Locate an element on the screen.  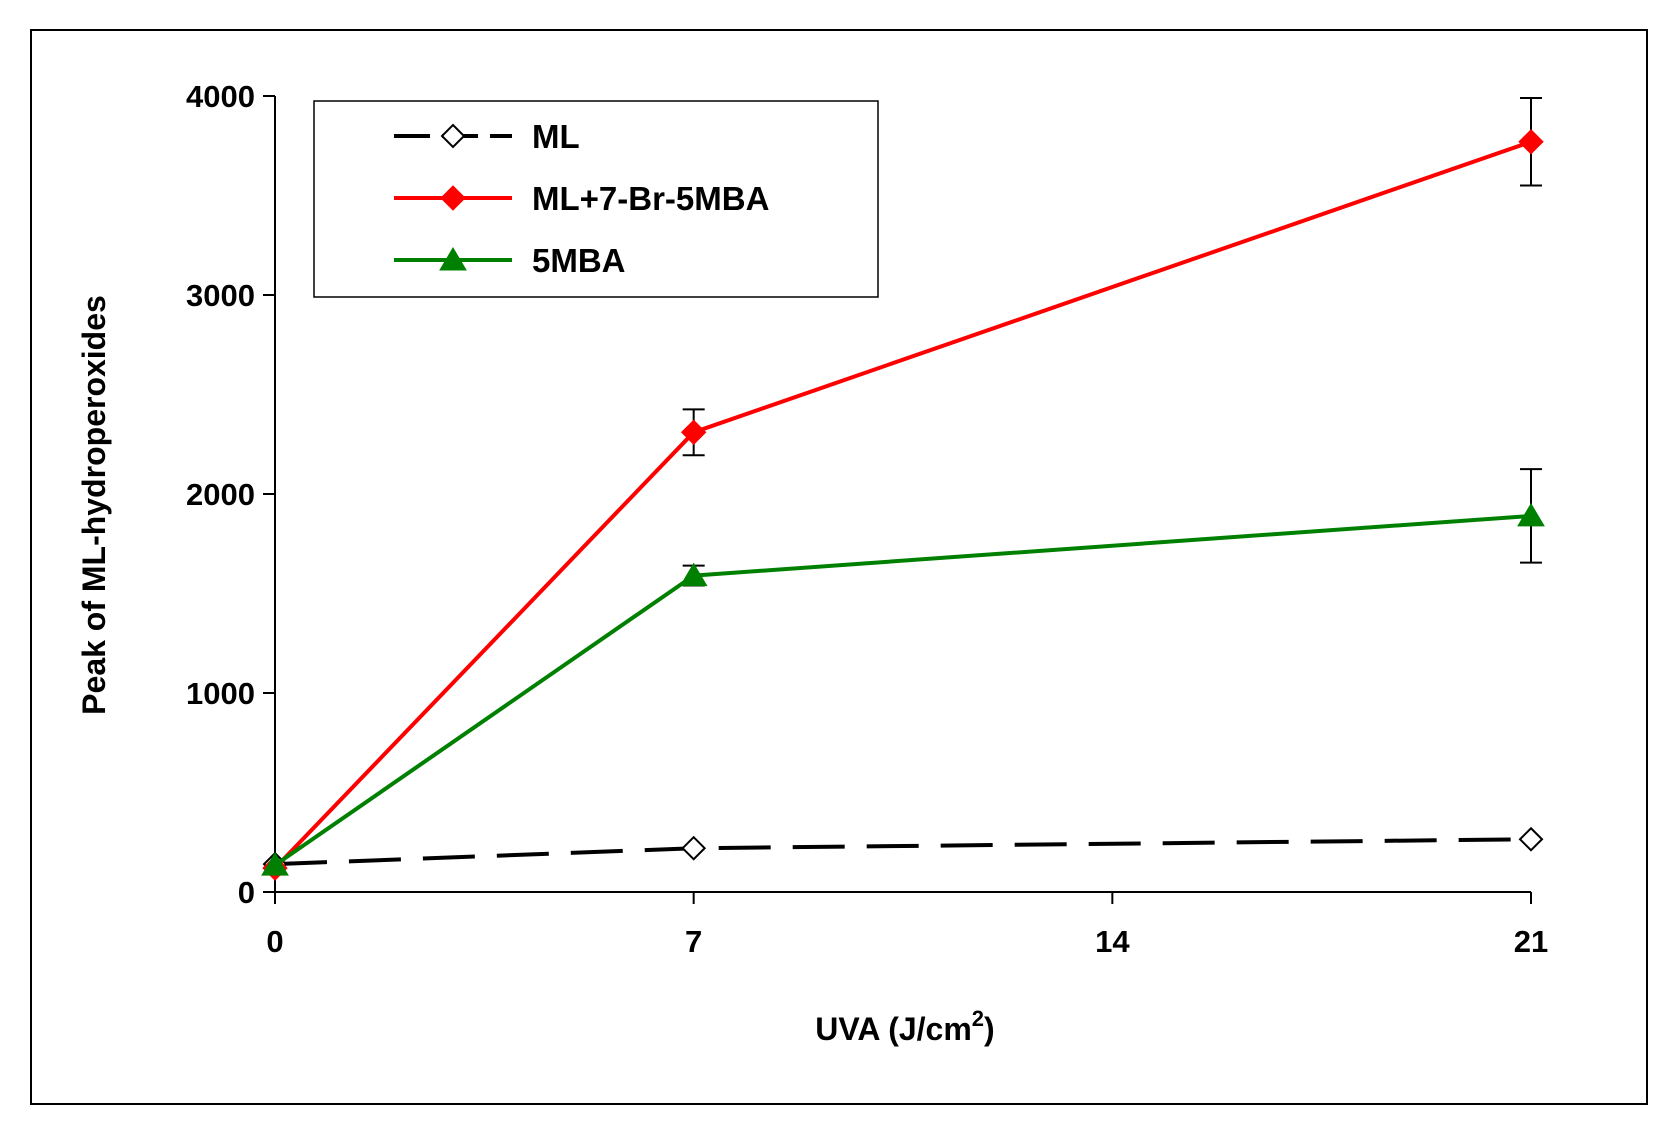
x-axis-label-superscript: 2 is located at coordinates (978, 1018).